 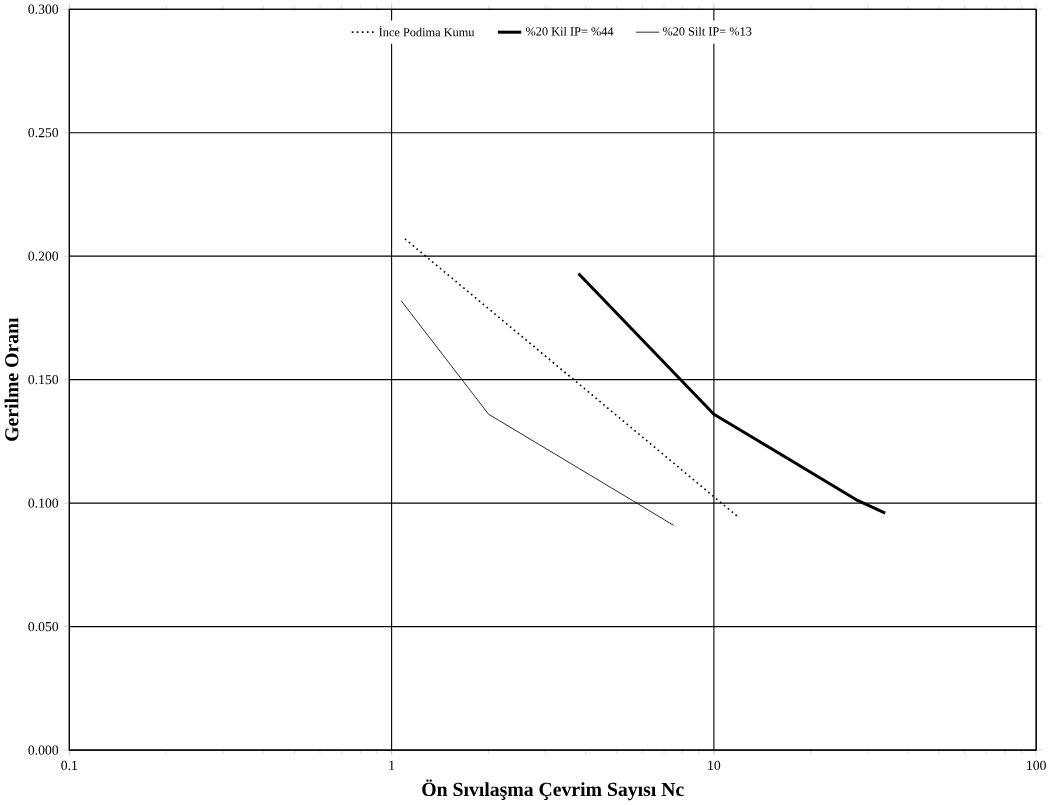 I want to click on legend-label: %20 Silt IP= %13, so click(x=707, y=31).